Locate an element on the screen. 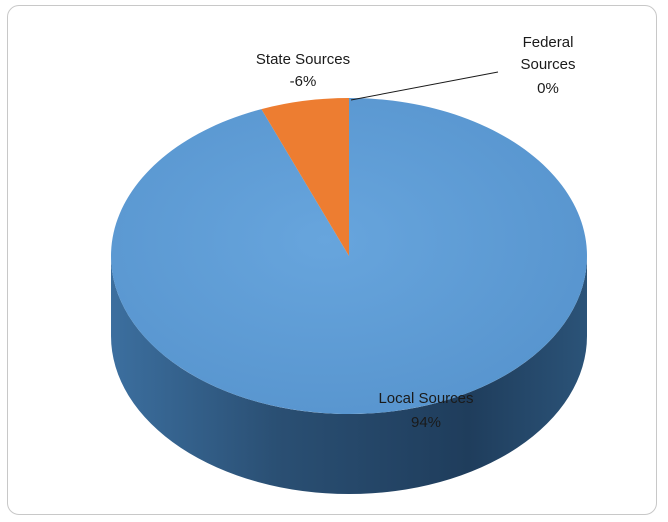 This screenshot has height=522, width=668. data-label-federal-name-line2: Sources is located at coordinates (547, 64).